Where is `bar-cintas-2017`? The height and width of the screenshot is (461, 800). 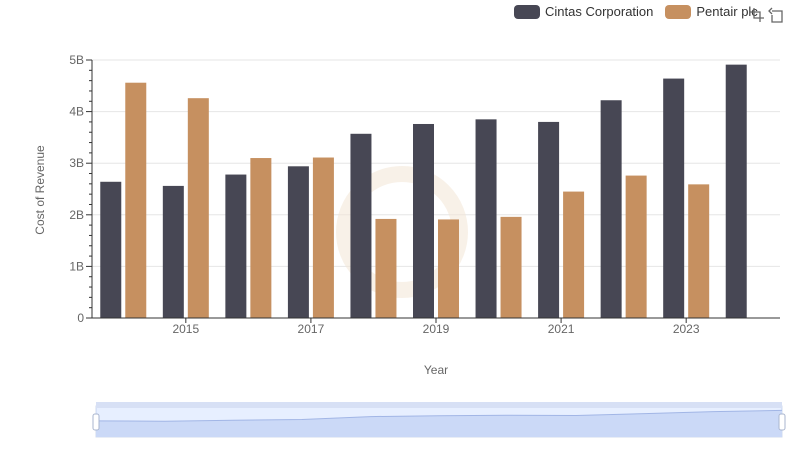 bar-cintas-2017 is located at coordinates (298, 242).